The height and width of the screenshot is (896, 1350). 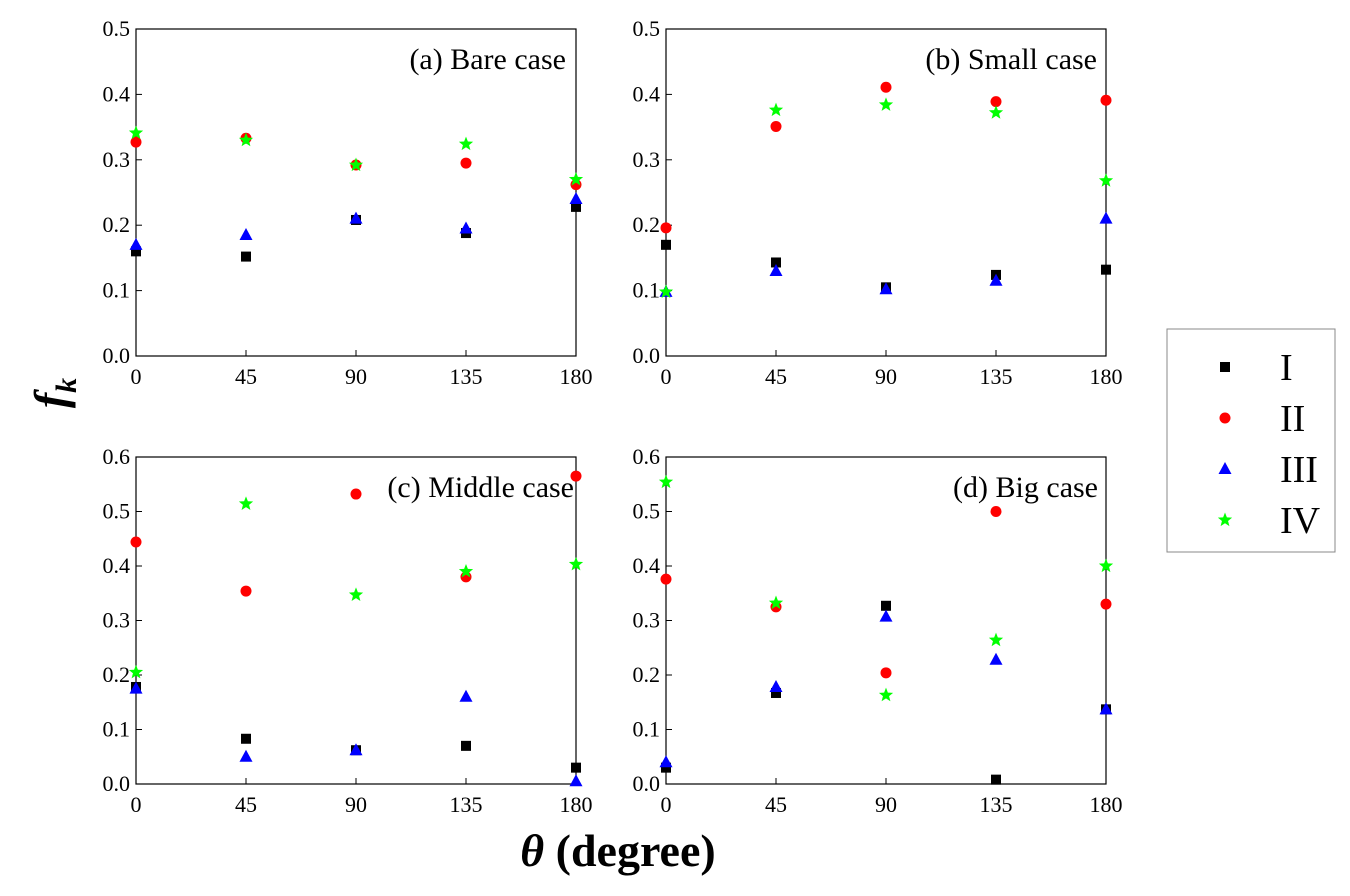 I want to click on panel-title: (b) Small case, so click(x=1011, y=59).